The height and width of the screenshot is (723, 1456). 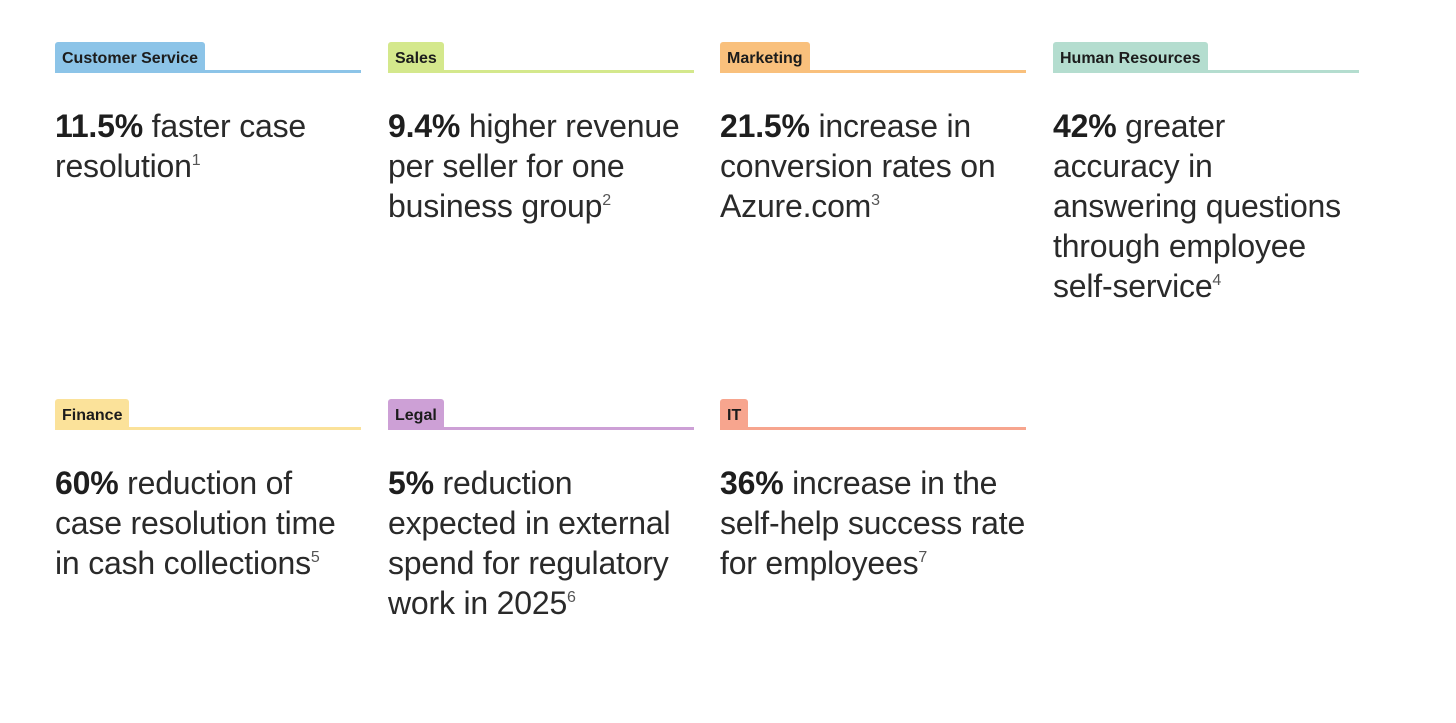 What do you see at coordinates (99, 126) in the screenshot?
I see `stat-number: 11.5%` at bounding box center [99, 126].